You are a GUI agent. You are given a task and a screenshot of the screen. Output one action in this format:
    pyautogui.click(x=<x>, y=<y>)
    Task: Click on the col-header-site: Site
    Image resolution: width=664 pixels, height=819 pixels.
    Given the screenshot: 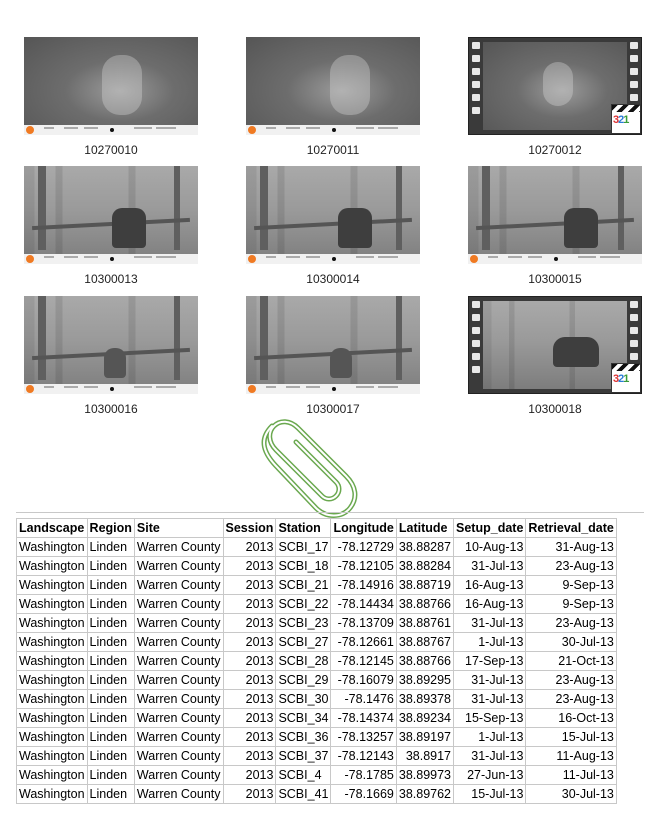 What is the action you would take?
    pyautogui.click(x=178, y=528)
    